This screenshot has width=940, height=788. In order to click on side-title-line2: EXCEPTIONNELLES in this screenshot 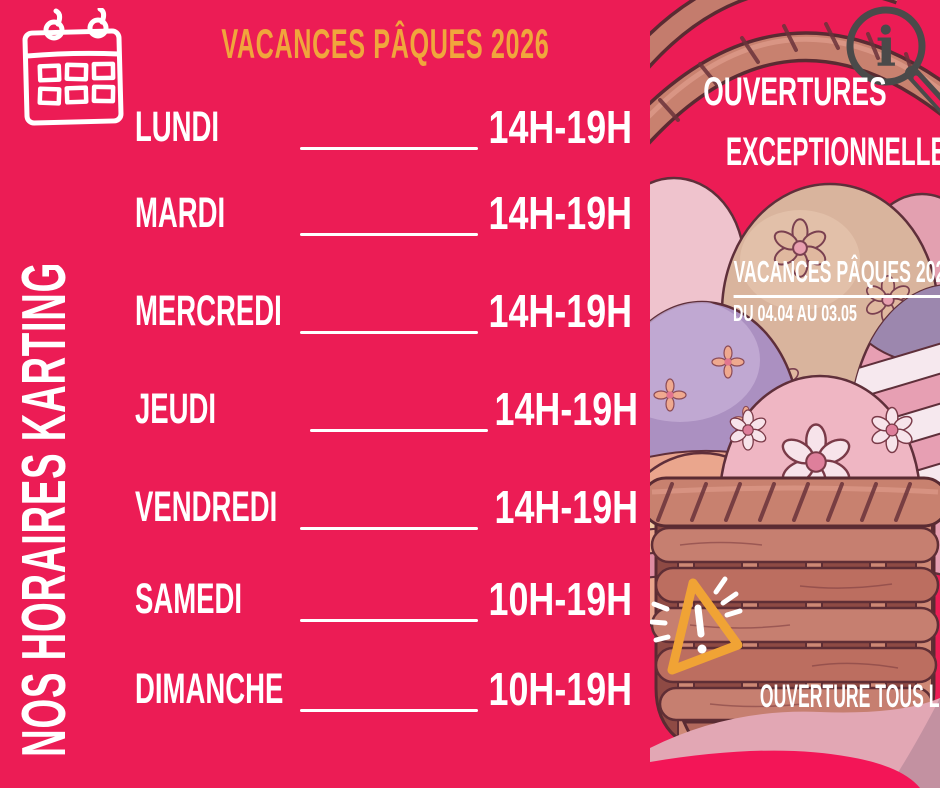, I will do `click(832, 152)`.